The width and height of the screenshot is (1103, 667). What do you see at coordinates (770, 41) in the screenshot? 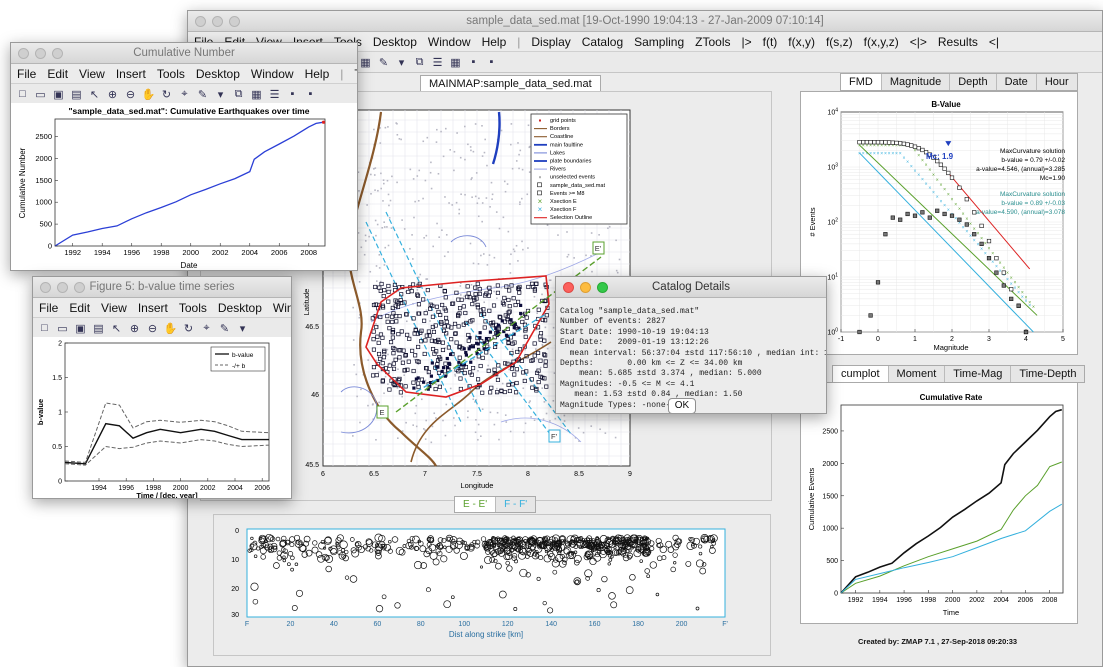
I see `main-menu-f-t-: f(t)` at bounding box center [770, 41].